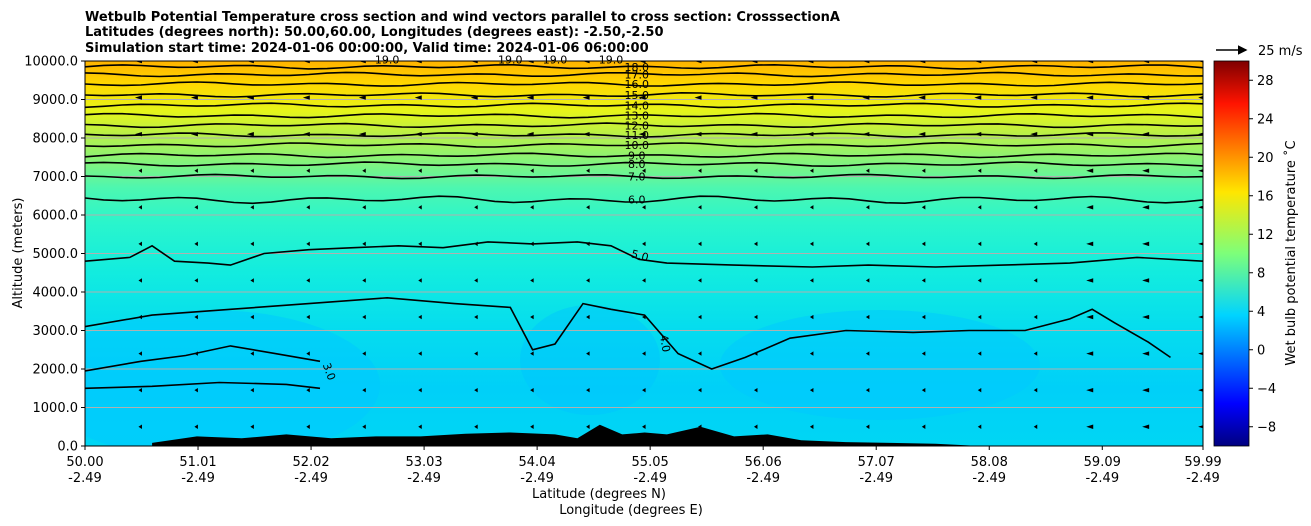  What do you see at coordinates (56, 370) in the screenshot?
I see `y-tick-label: 2000.0` at bounding box center [56, 370].